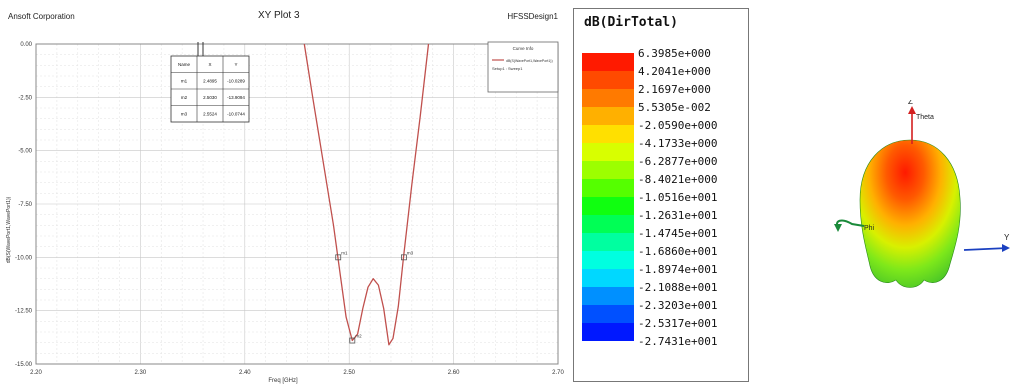 The image size is (1020, 385). I want to click on y-axis-label: dB(S(WavePort1,WavePort1)), so click(9, 229).